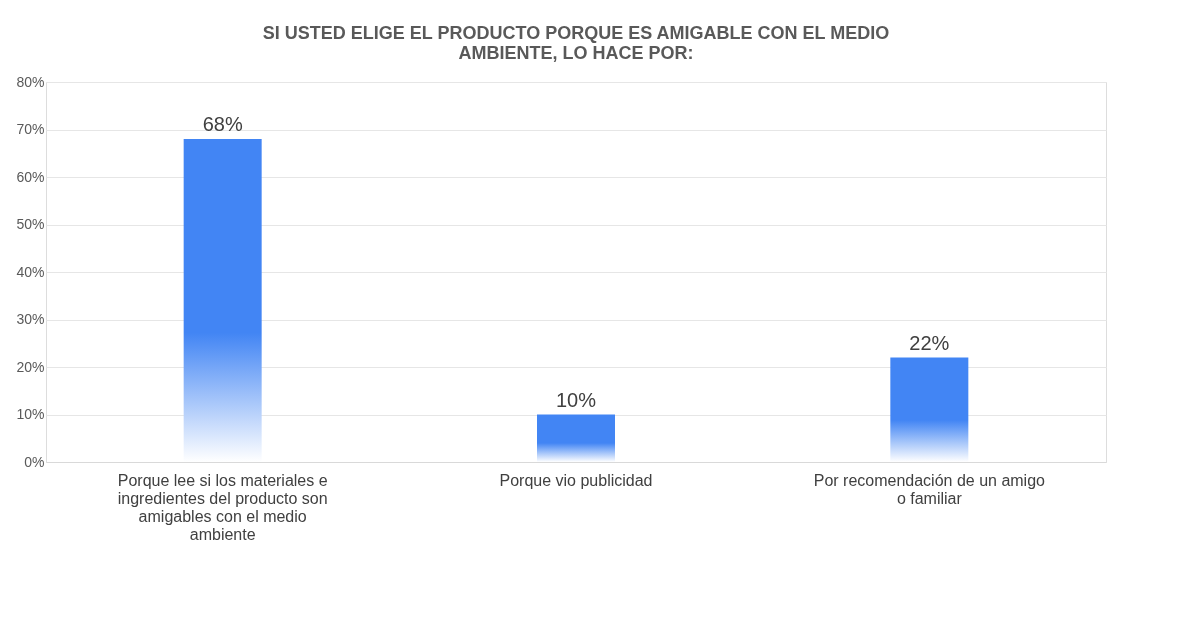 This screenshot has height=637, width=1193. What do you see at coordinates (30, 129) in the screenshot?
I see `y-tick-label: 70%` at bounding box center [30, 129].